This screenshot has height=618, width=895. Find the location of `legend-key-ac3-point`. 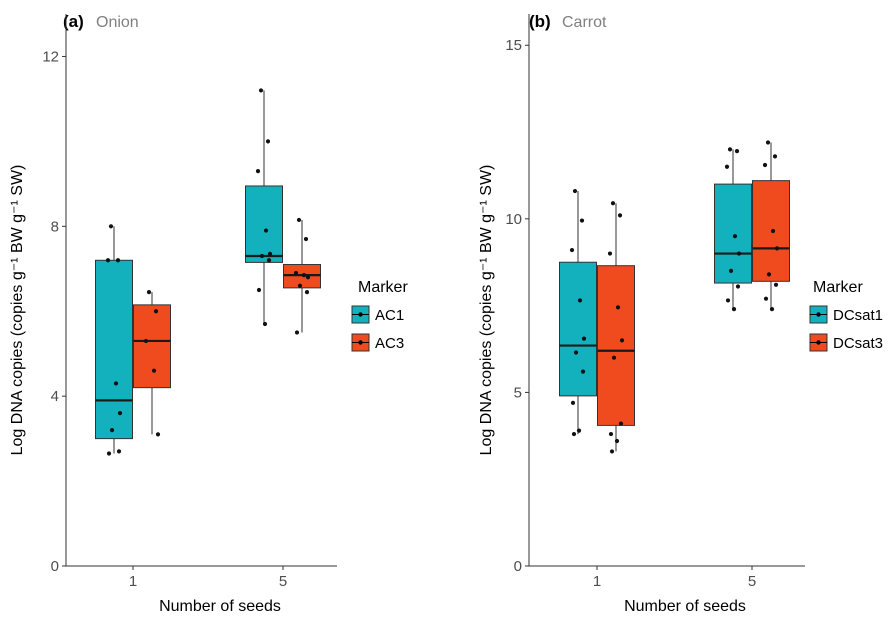

legend-key-ac3-point is located at coordinates (360, 342).